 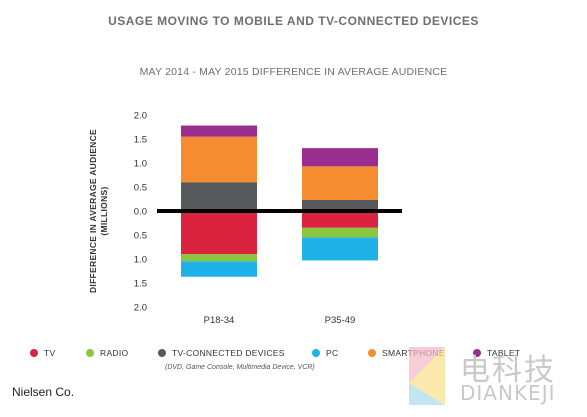 What do you see at coordinates (280, 320) in the screenshot?
I see `x-tick-labels: P18-34 P35-49` at bounding box center [280, 320].